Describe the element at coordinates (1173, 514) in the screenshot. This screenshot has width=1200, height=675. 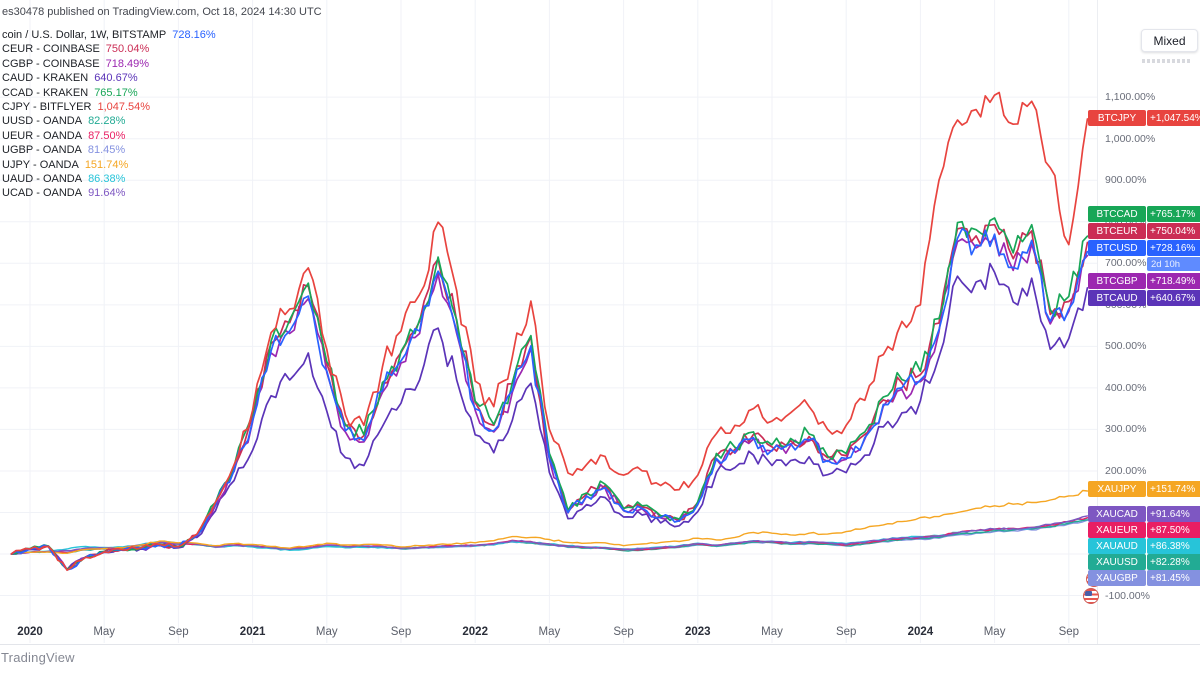
I see `price-label-value: +91.64%` at that location.